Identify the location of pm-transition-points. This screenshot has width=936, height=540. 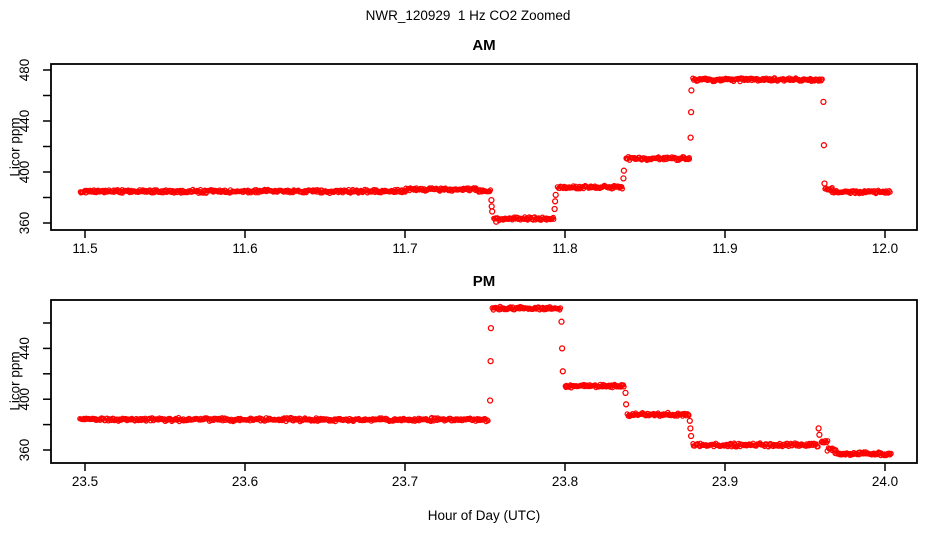
(654, 379).